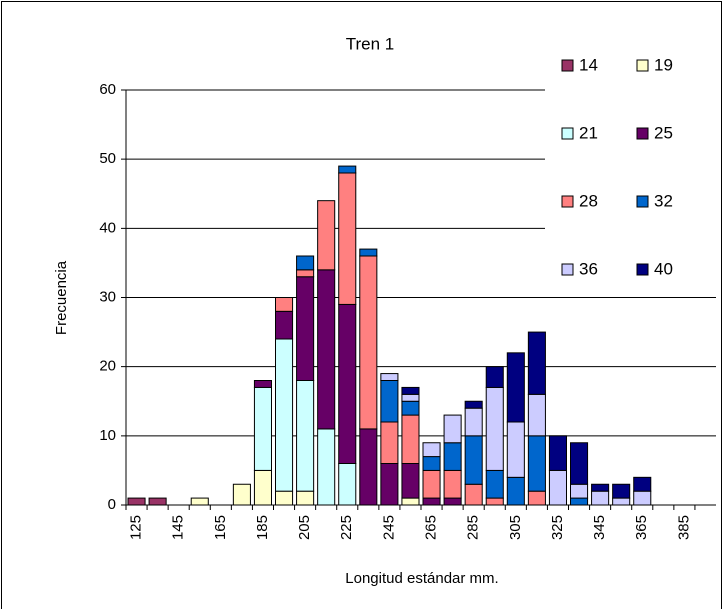  What do you see at coordinates (663, 200) in the screenshot?
I see `legend-label: 32` at bounding box center [663, 200].